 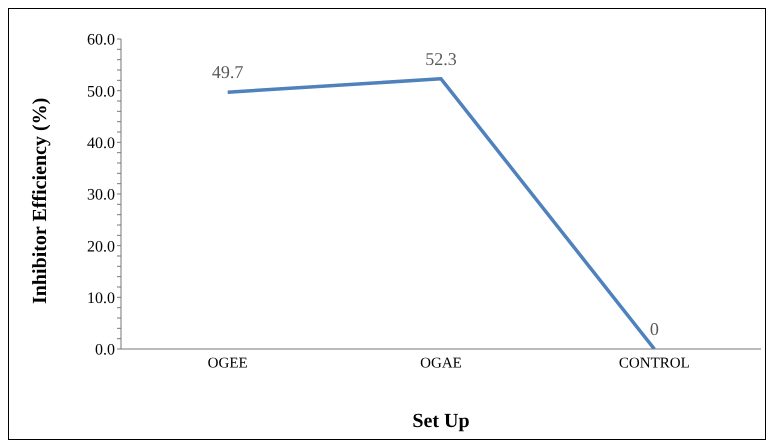 What do you see at coordinates (101, 247) in the screenshot?
I see `y-tick-label: 20.0` at bounding box center [101, 247].